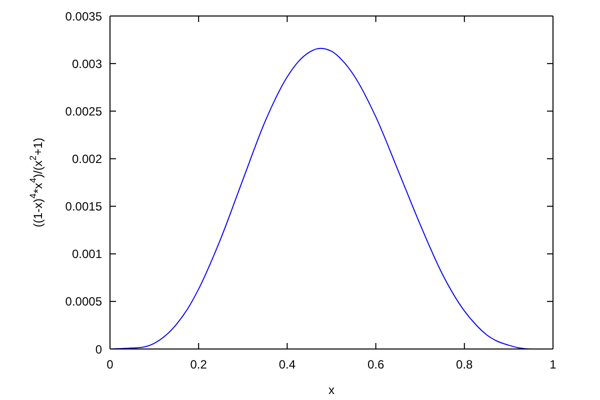  Describe the element at coordinates (199, 365) in the screenshot. I see `x-tick-label: 0.2` at that location.